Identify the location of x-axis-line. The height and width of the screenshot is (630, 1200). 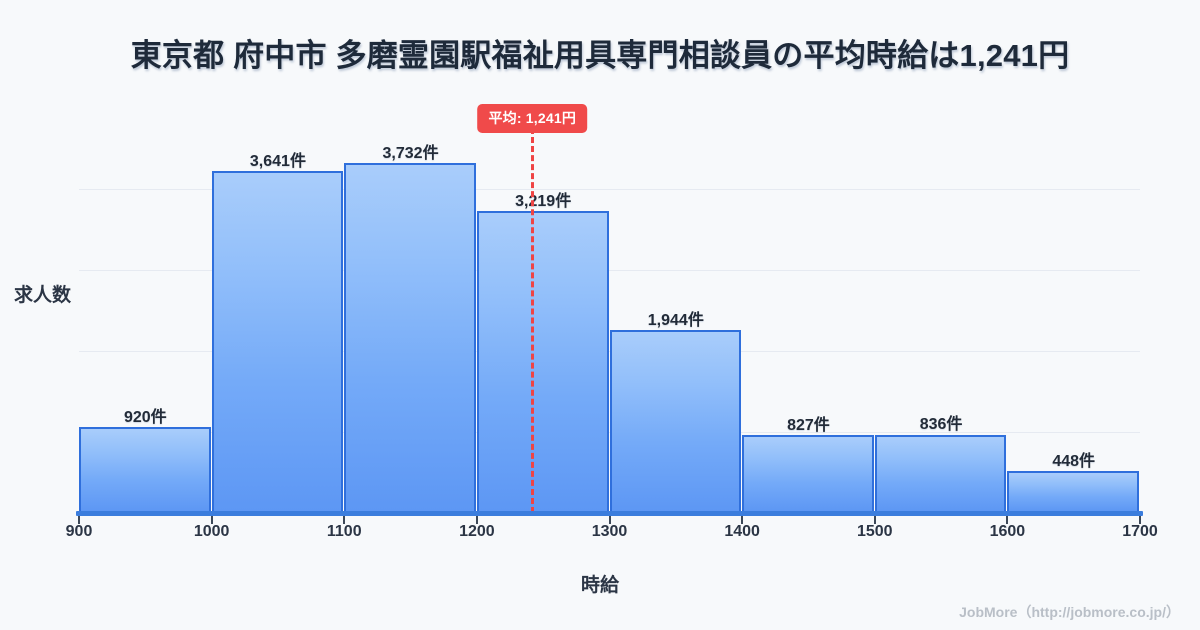
(609, 513).